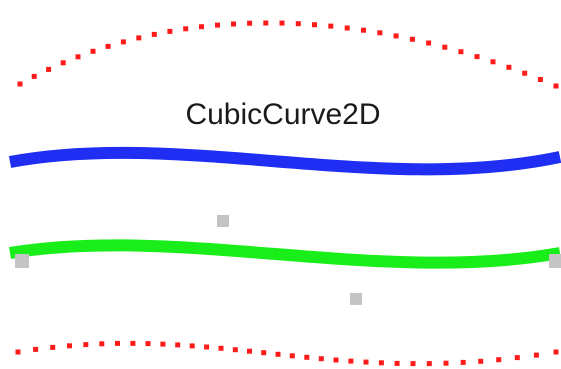 The height and width of the screenshot is (369, 561). Describe the element at coordinates (22, 261) in the screenshot. I see `curve-endpoint-start` at that location.